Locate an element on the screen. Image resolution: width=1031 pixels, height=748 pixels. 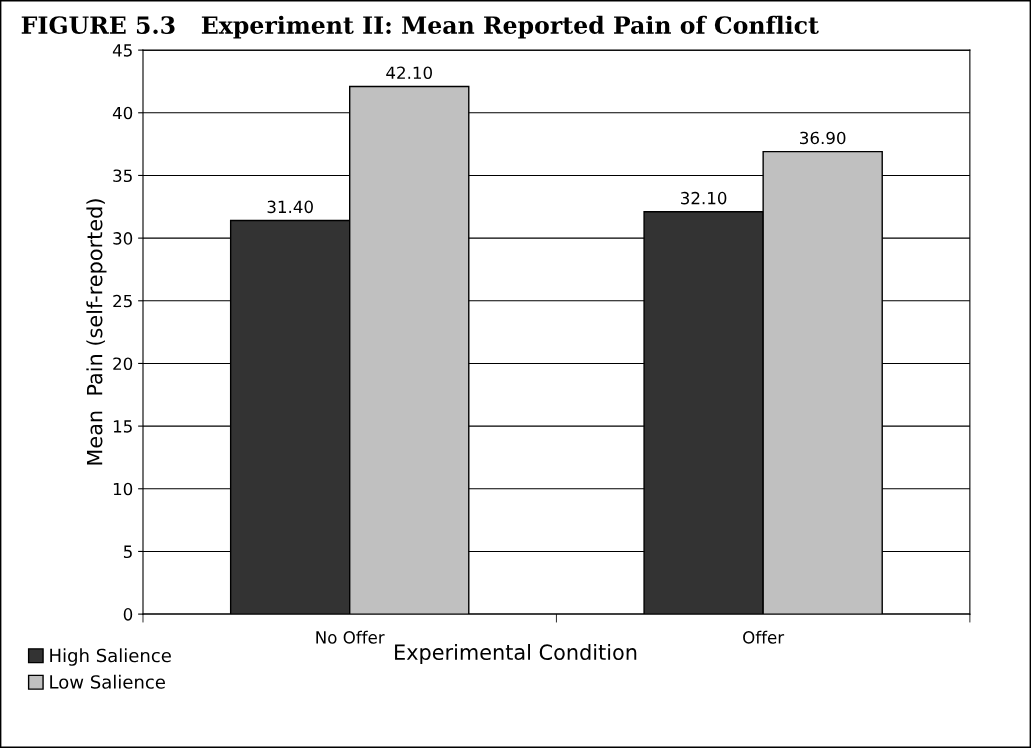
legend-label: Low Salience is located at coordinates (107, 681).